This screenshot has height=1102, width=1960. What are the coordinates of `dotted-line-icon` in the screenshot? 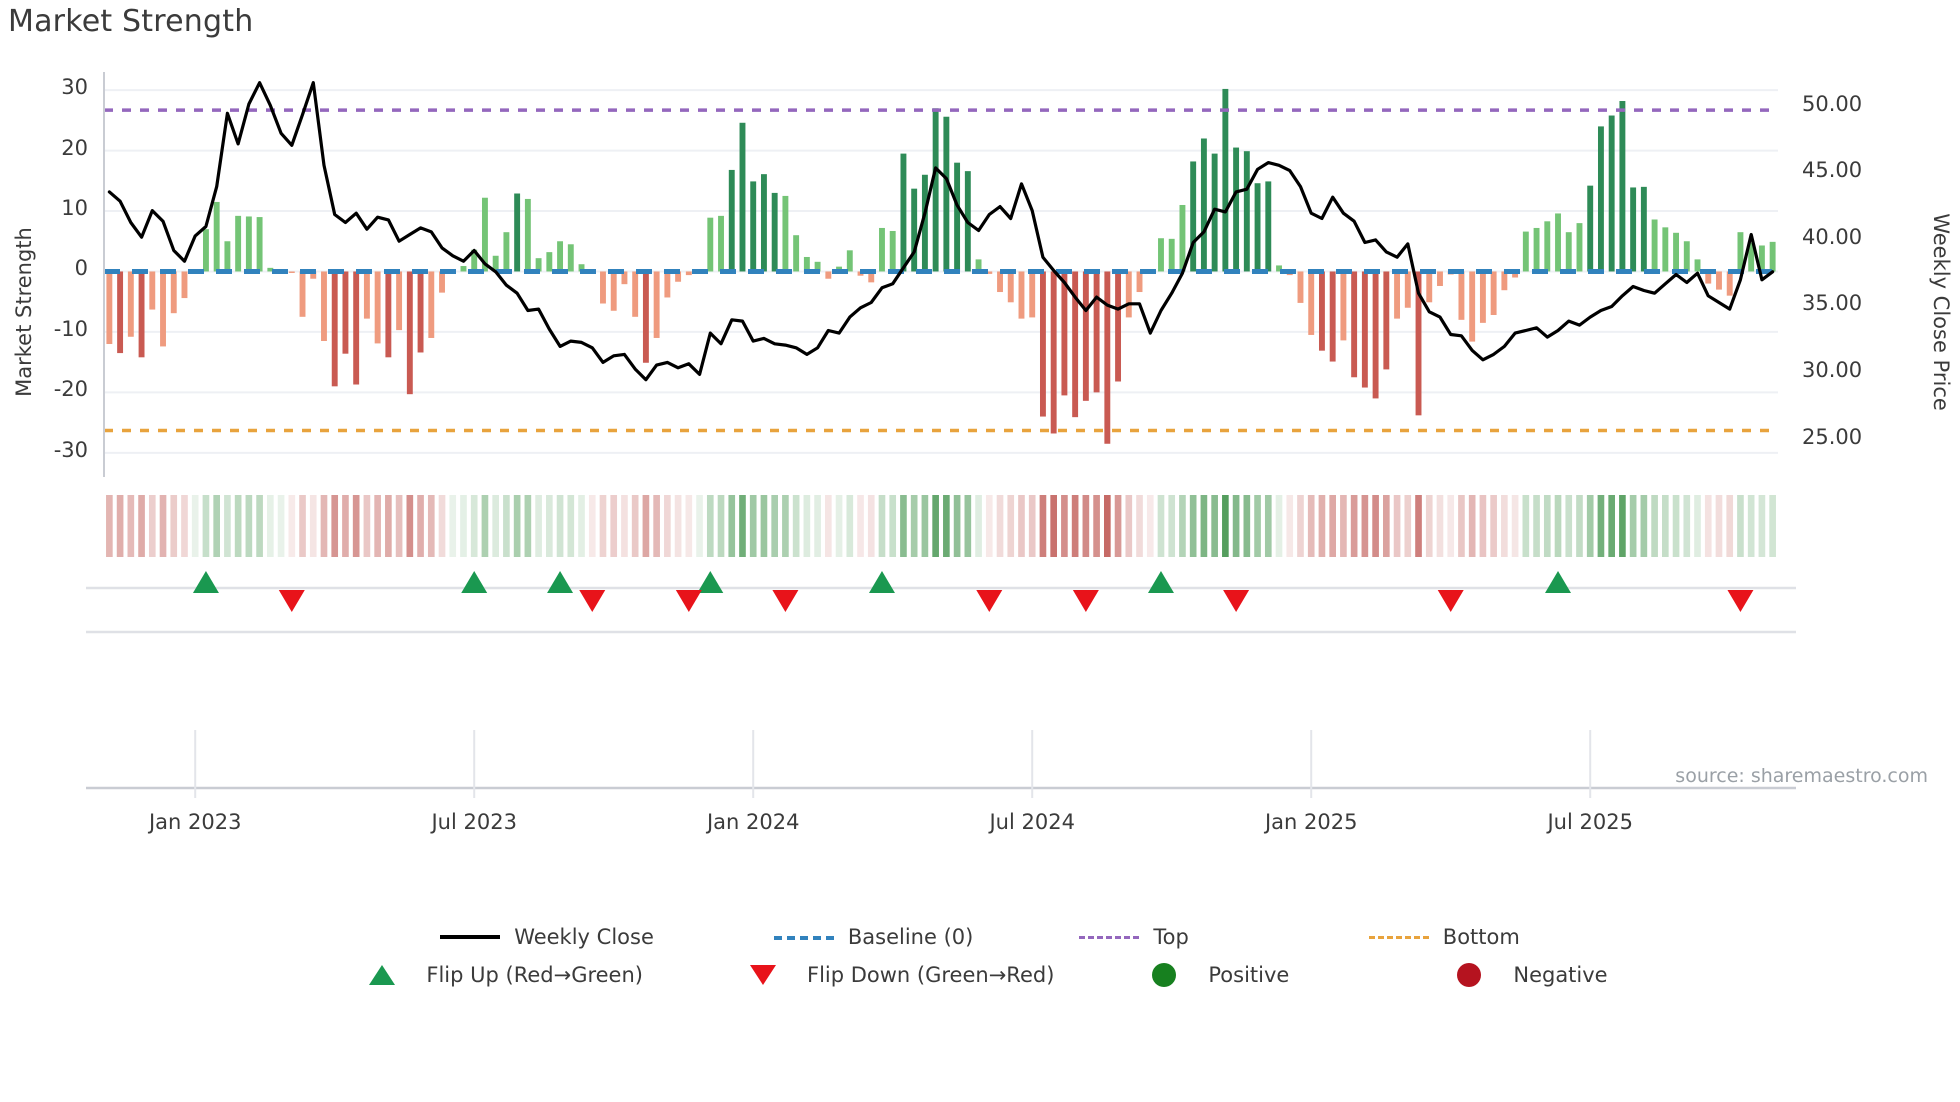 It's located at (1109, 937).